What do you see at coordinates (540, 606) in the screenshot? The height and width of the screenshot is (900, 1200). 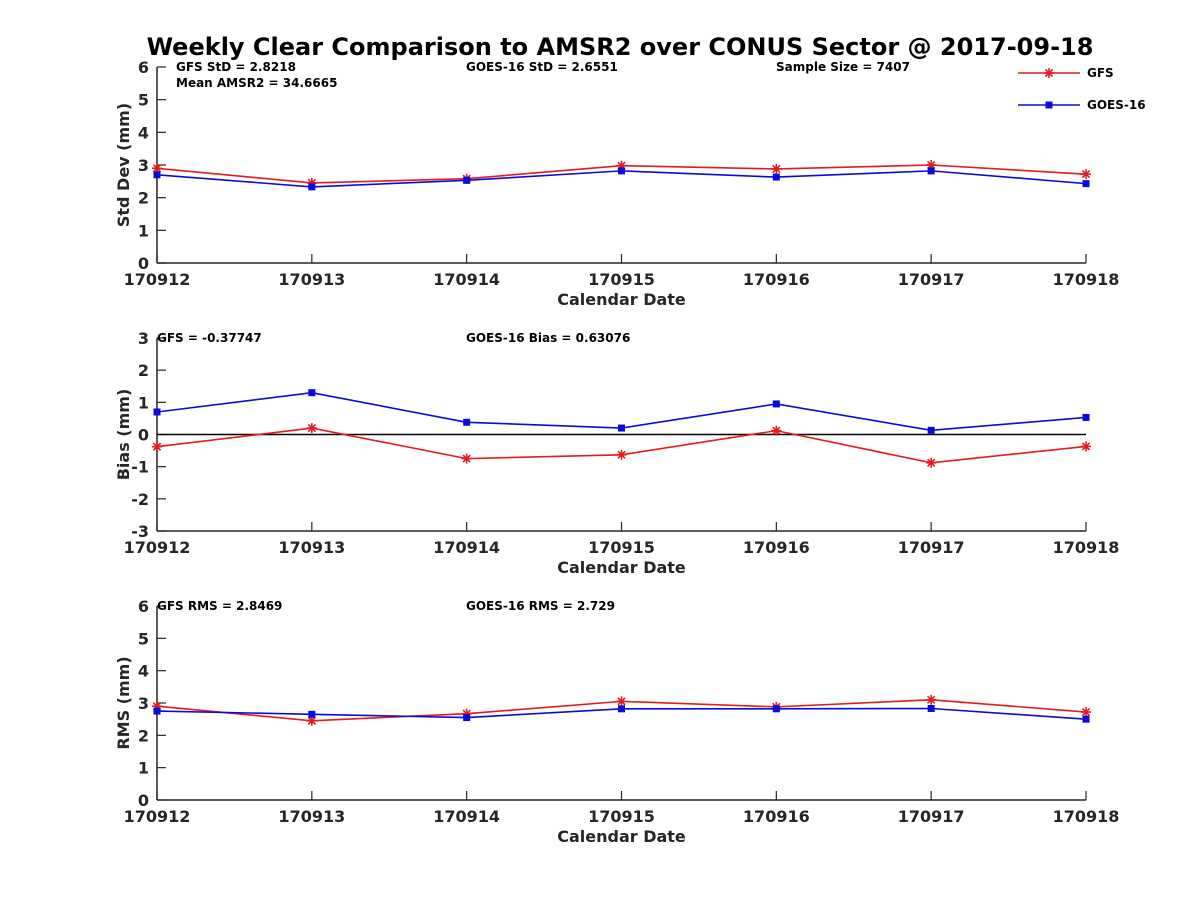 I see `annotation-goes-stat: GOES-16 RMS = 2.729` at bounding box center [540, 606].